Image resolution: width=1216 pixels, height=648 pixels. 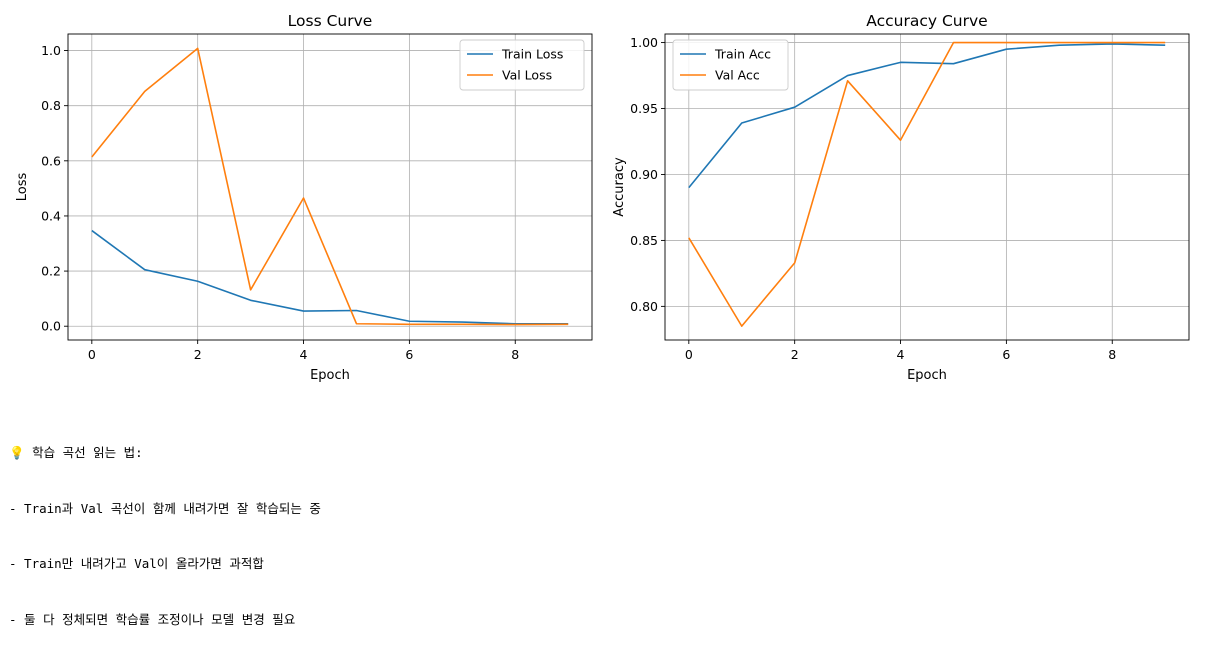 What do you see at coordinates (22, 187) in the screenshot?
I see `y-axis-label: Loss` at bounding box center [22, 187].